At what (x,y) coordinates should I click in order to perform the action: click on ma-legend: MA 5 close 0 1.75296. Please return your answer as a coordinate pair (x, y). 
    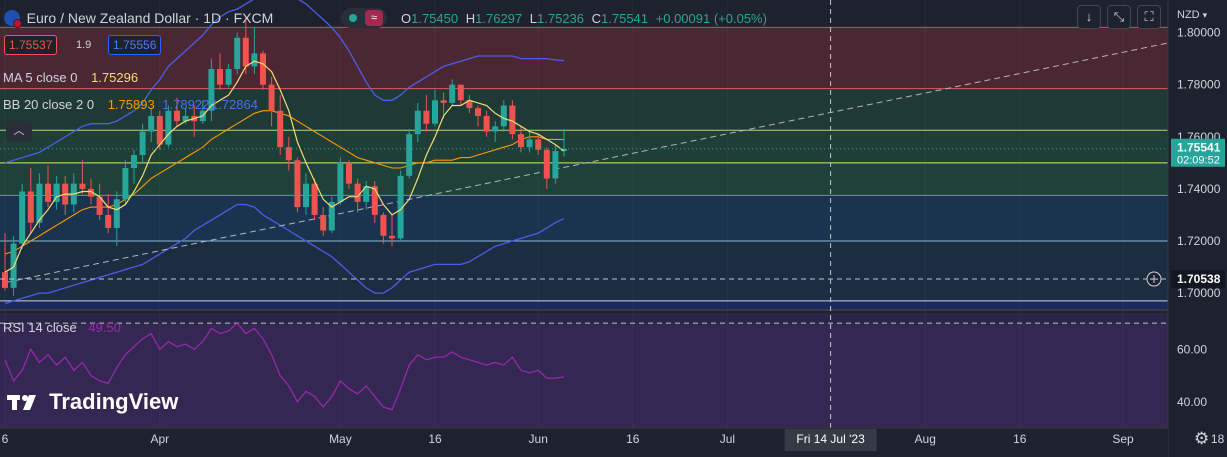
    Looking at the image, I should click on (70, 77).